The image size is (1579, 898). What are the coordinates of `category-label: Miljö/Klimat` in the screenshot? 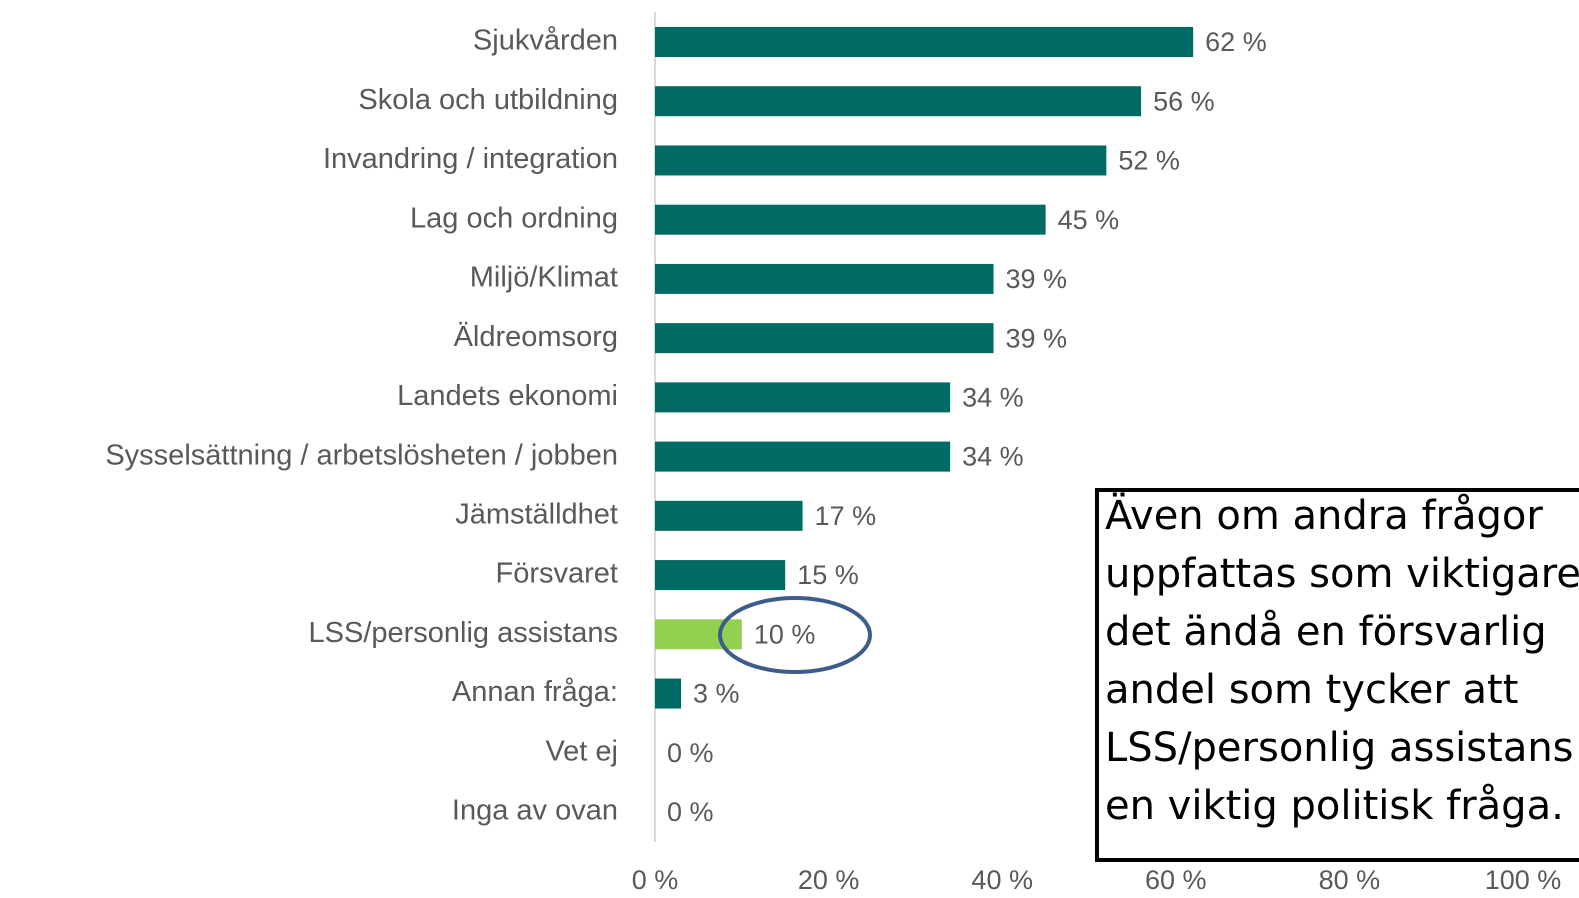 It's located at (544, 278).